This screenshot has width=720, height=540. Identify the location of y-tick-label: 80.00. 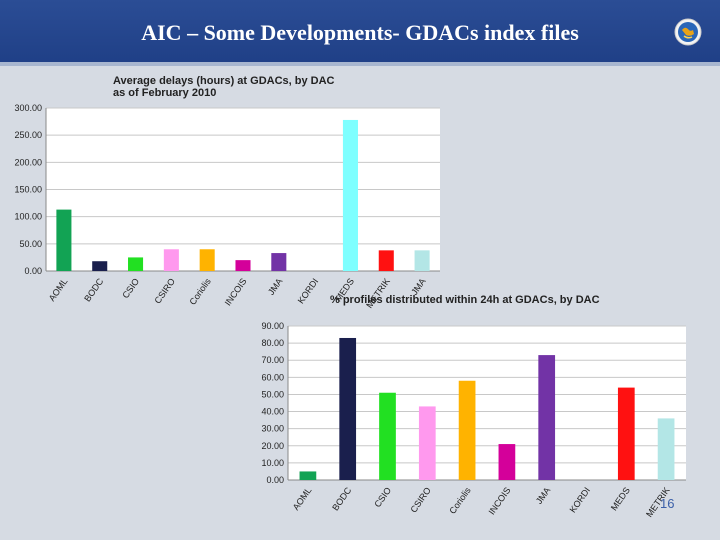
(272, 343).